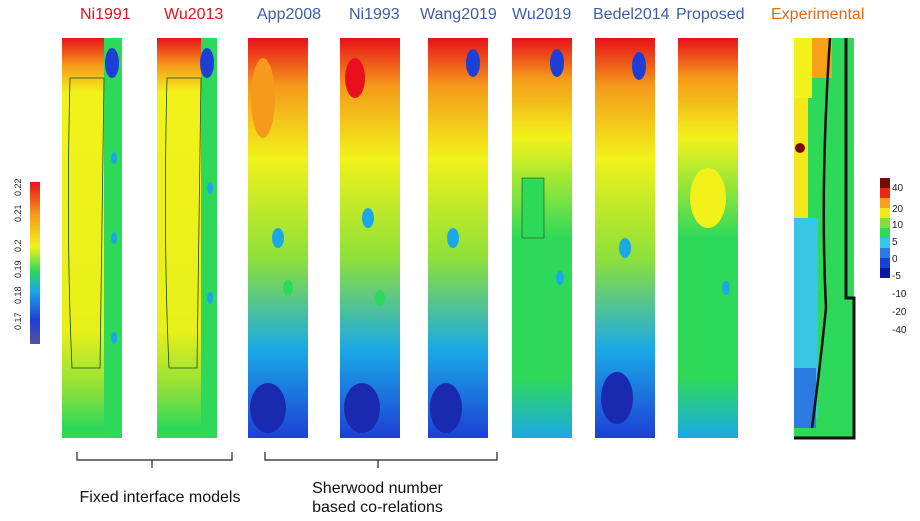 This screenshot has height=521, width=920. What do you see at coordinates (289, 14) in the screenshot?
I see `column-title-app2008: App2008` at bounding box center [289, 14].